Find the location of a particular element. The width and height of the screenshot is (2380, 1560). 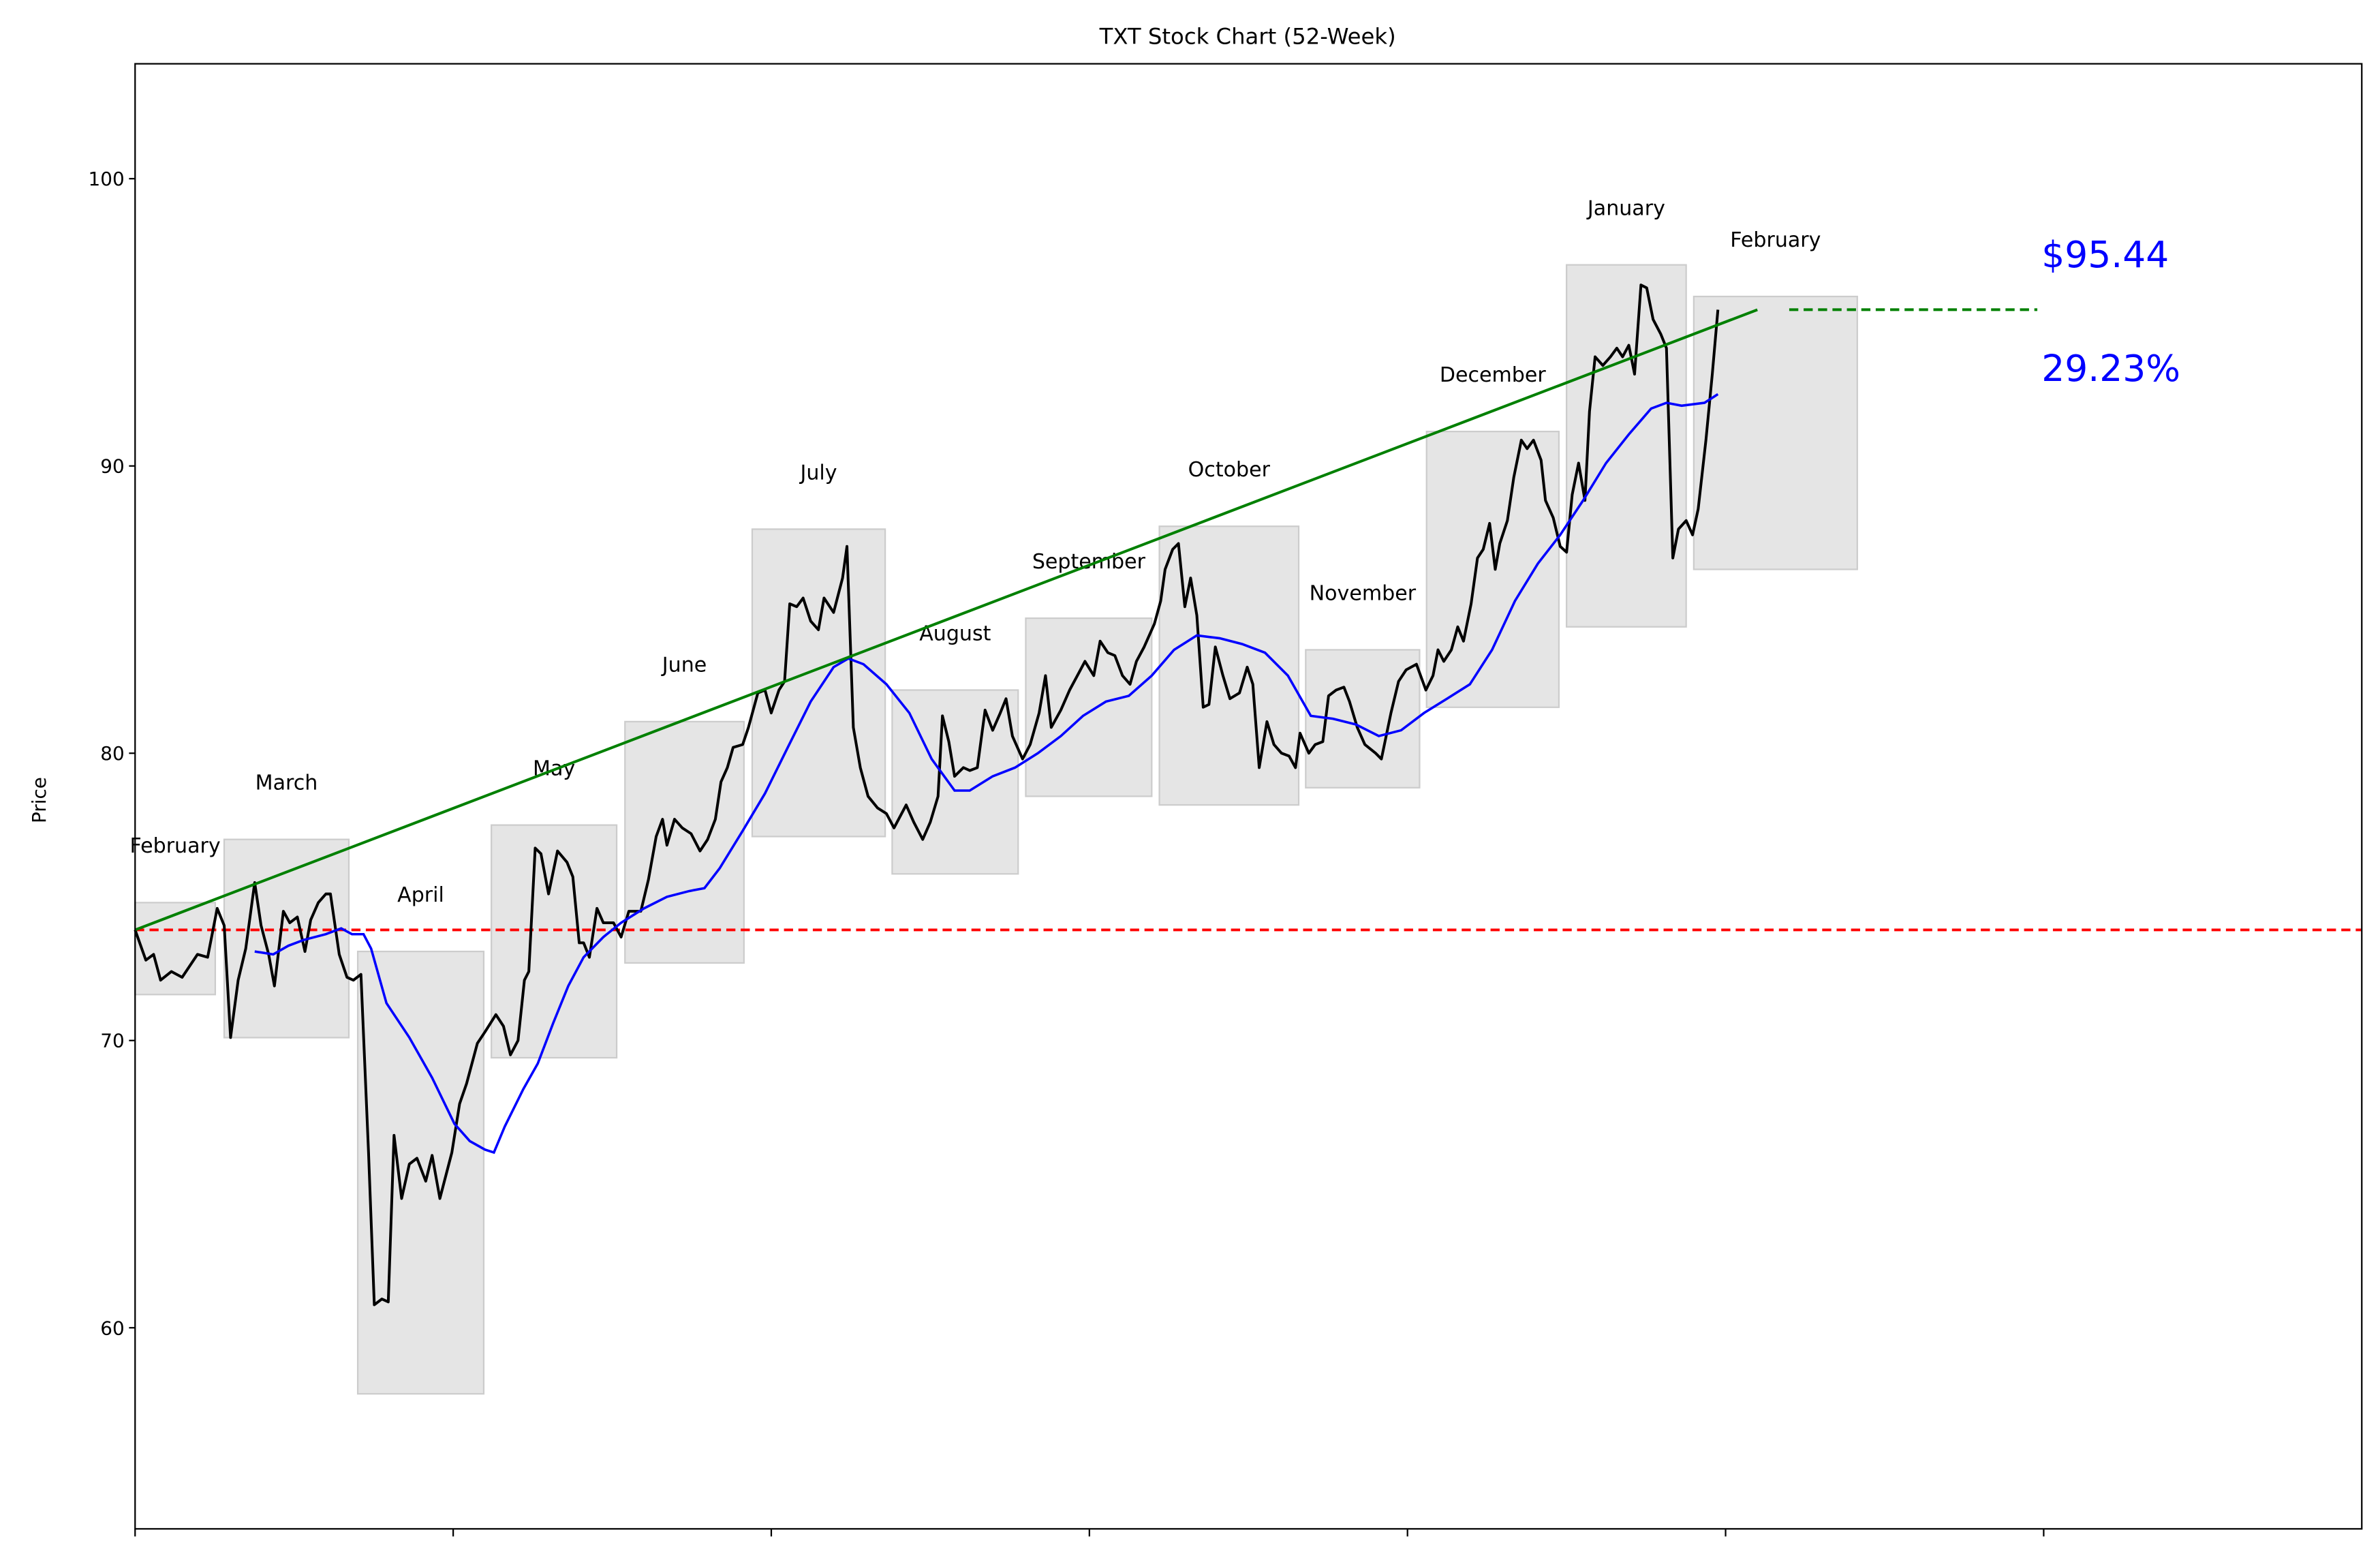

month-label: October is located at coordinates (1229, 470).